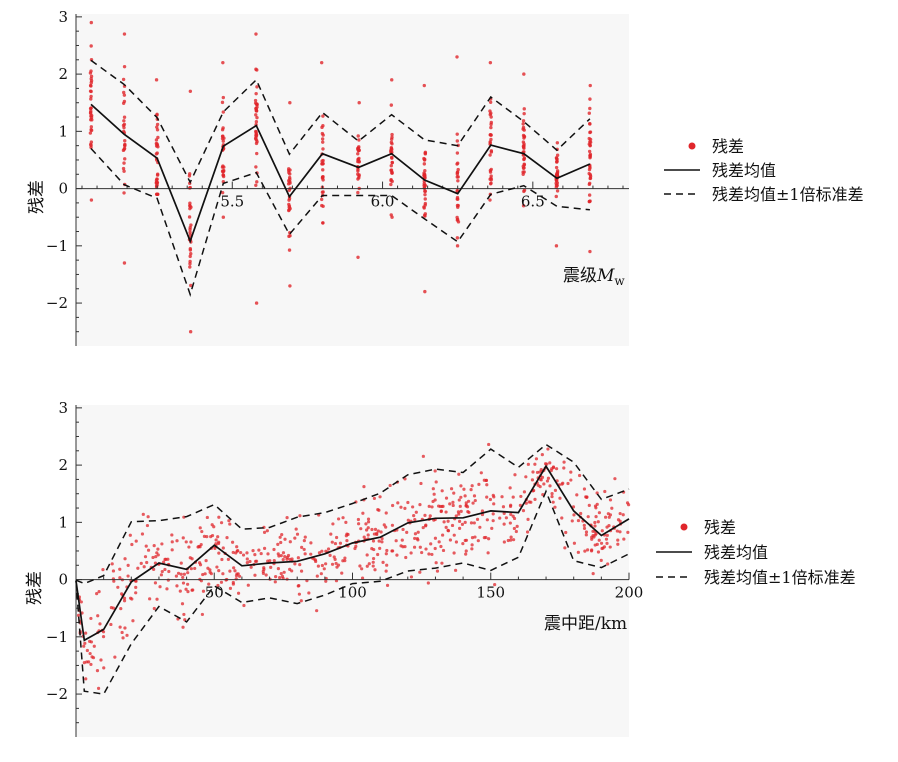 Image resolution: width=898 pixels, height=762 pixels. What do you see at coordinates (37, 197) in the screenshot?
I see `magnitude-y-axis-label: 残差` at bounding box center [37, 197].